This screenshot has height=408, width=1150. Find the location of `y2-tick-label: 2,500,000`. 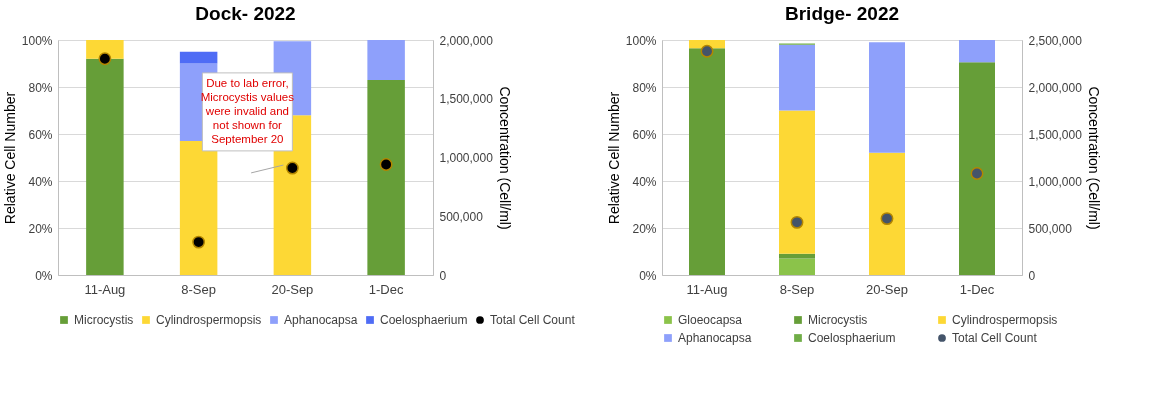

y2-tick-label: 2,500,000 is located at coordinates (1055, 40).